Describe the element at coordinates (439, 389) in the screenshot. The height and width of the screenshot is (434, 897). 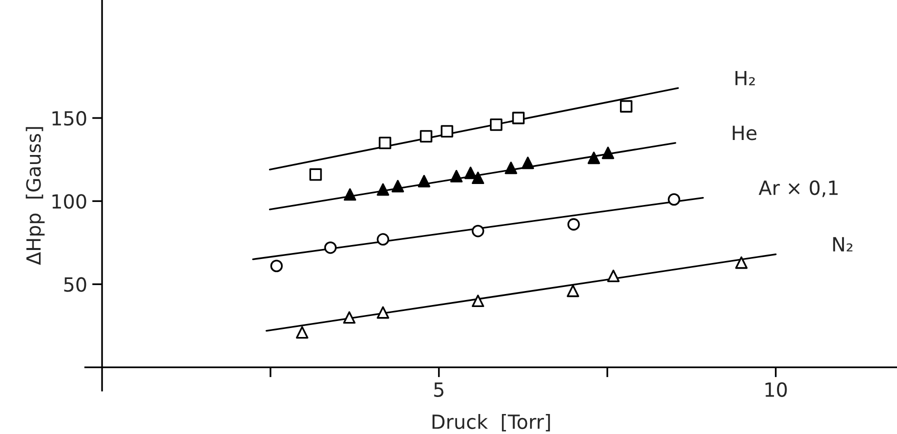
I see `x-tick-label: 5` at that location.